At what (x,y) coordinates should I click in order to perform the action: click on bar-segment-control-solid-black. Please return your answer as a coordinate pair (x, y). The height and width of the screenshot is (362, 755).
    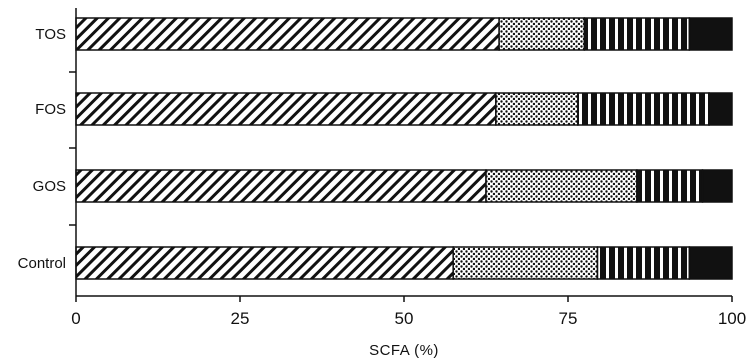
    Looking at the image, I should click on (710, 263).